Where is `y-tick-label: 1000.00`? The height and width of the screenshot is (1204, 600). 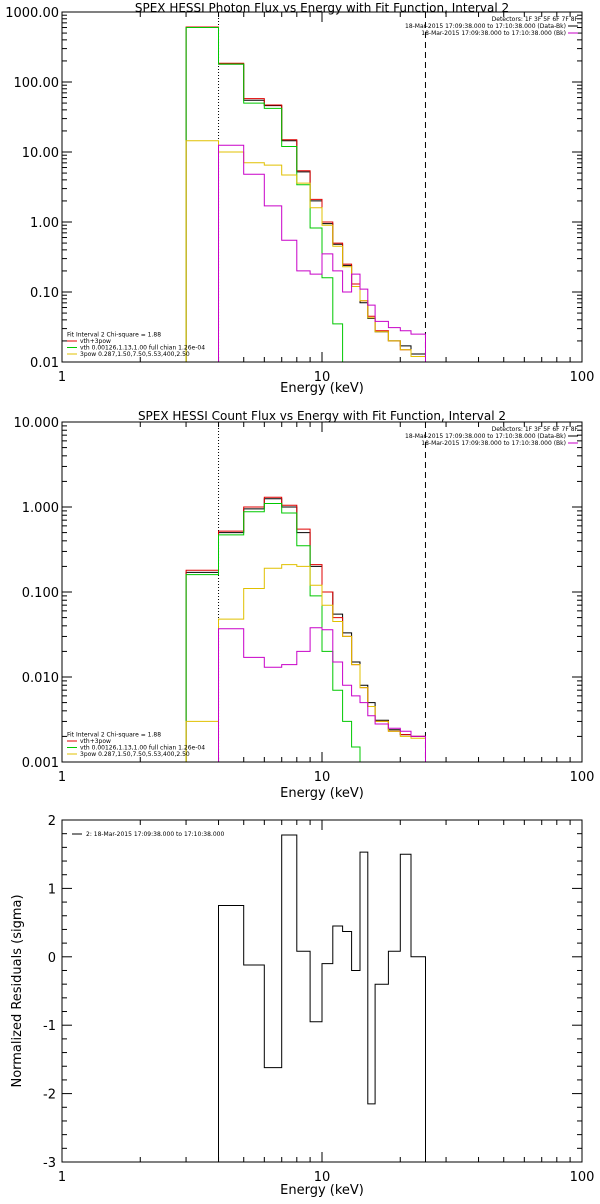
y-tick-label: 1000.00 is located at coordinates (32, 13).